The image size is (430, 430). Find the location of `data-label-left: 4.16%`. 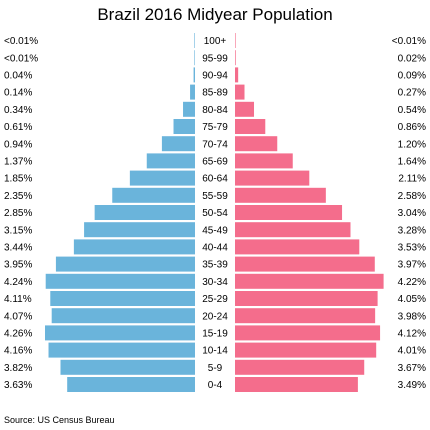

data-label-left: 4.16% is located at coordinates (18, 351).